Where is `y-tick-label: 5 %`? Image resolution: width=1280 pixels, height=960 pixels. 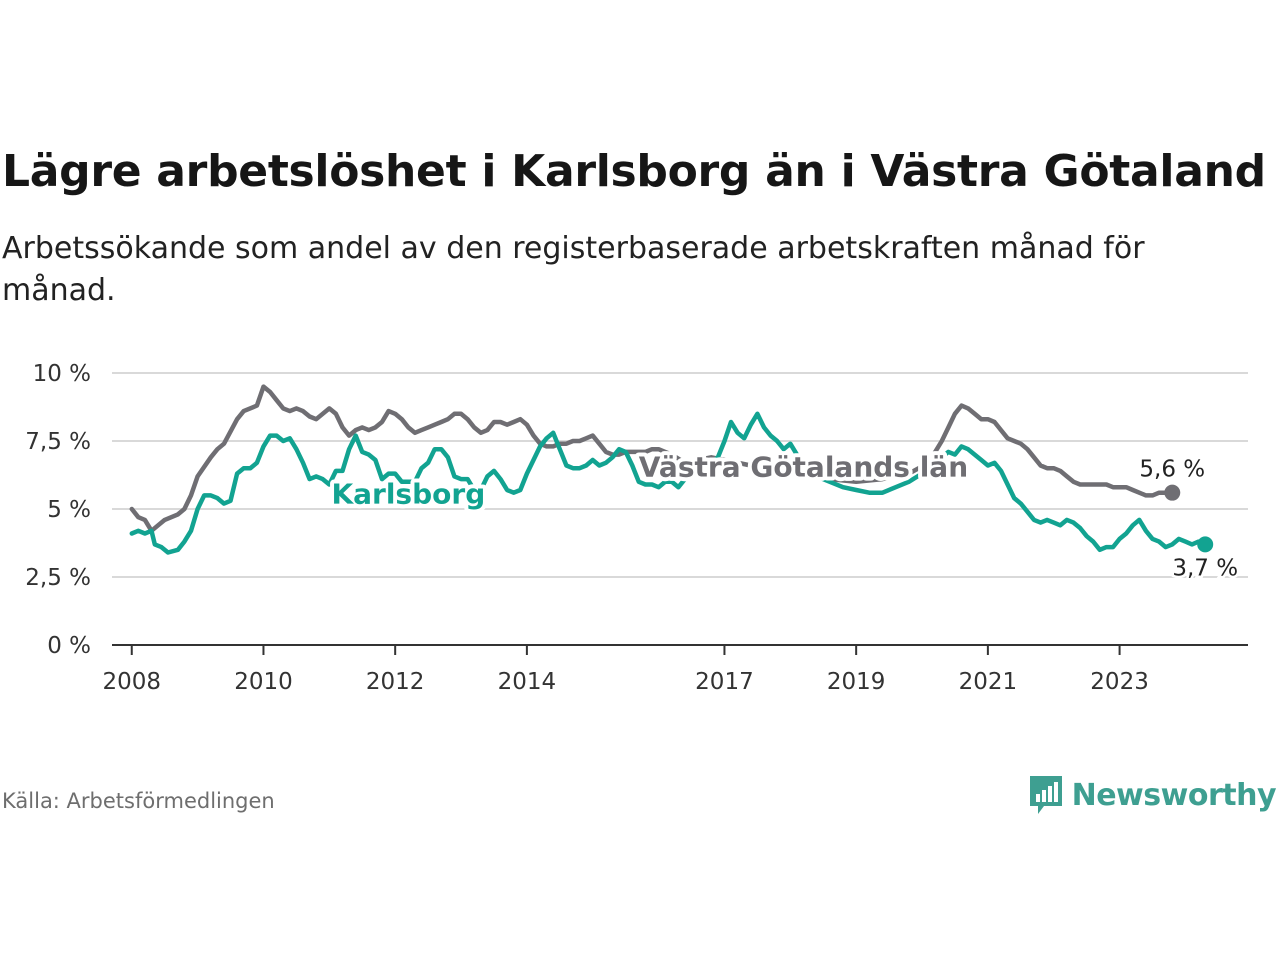 y-tick-label: 5 % is located at coordinates (69, 510).